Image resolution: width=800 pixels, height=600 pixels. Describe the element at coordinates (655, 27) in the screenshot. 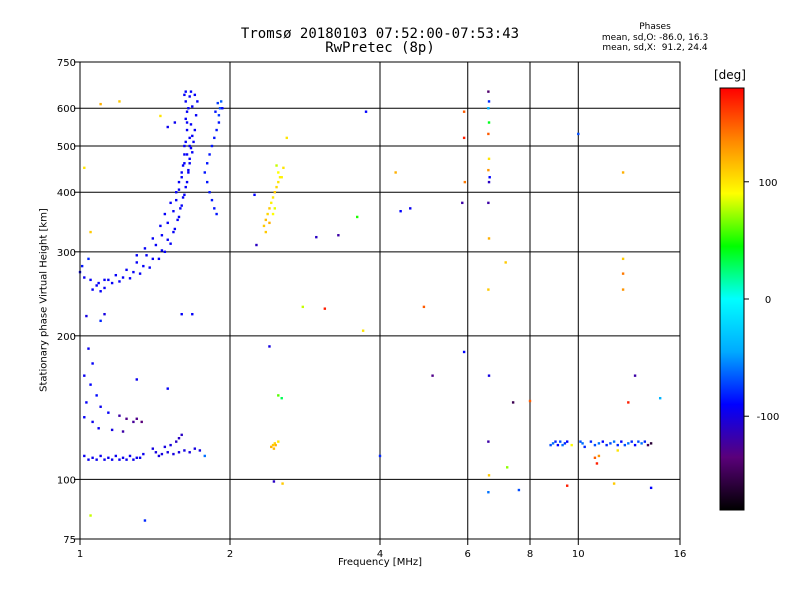

I see `stats-heading: Phases` at that location.